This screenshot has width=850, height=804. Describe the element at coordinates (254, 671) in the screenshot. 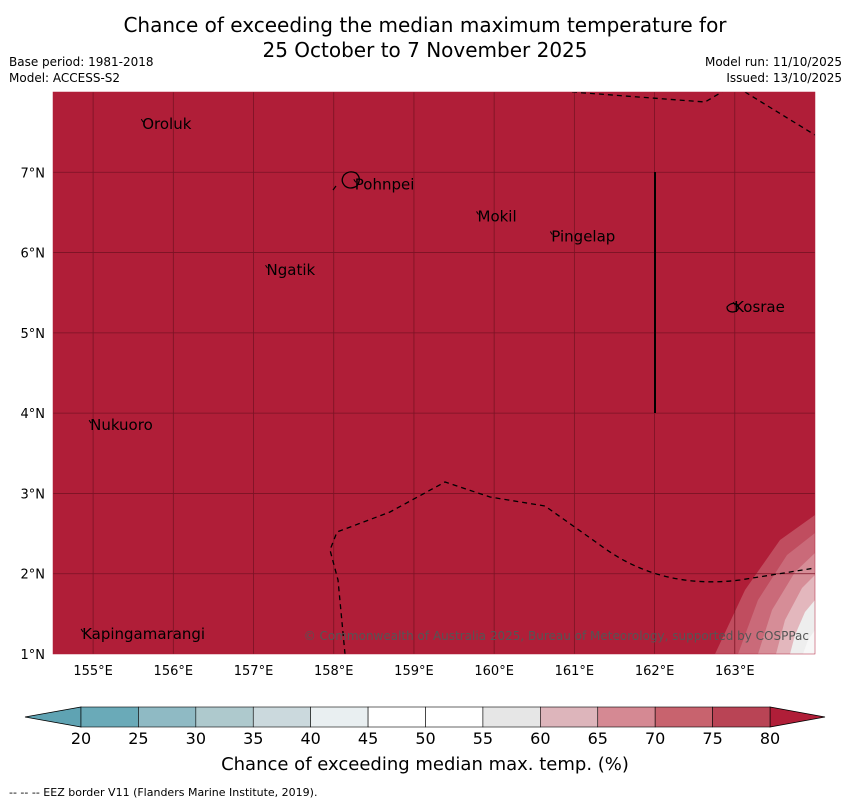

I see `lon-tick-label: 157°E` at that location.